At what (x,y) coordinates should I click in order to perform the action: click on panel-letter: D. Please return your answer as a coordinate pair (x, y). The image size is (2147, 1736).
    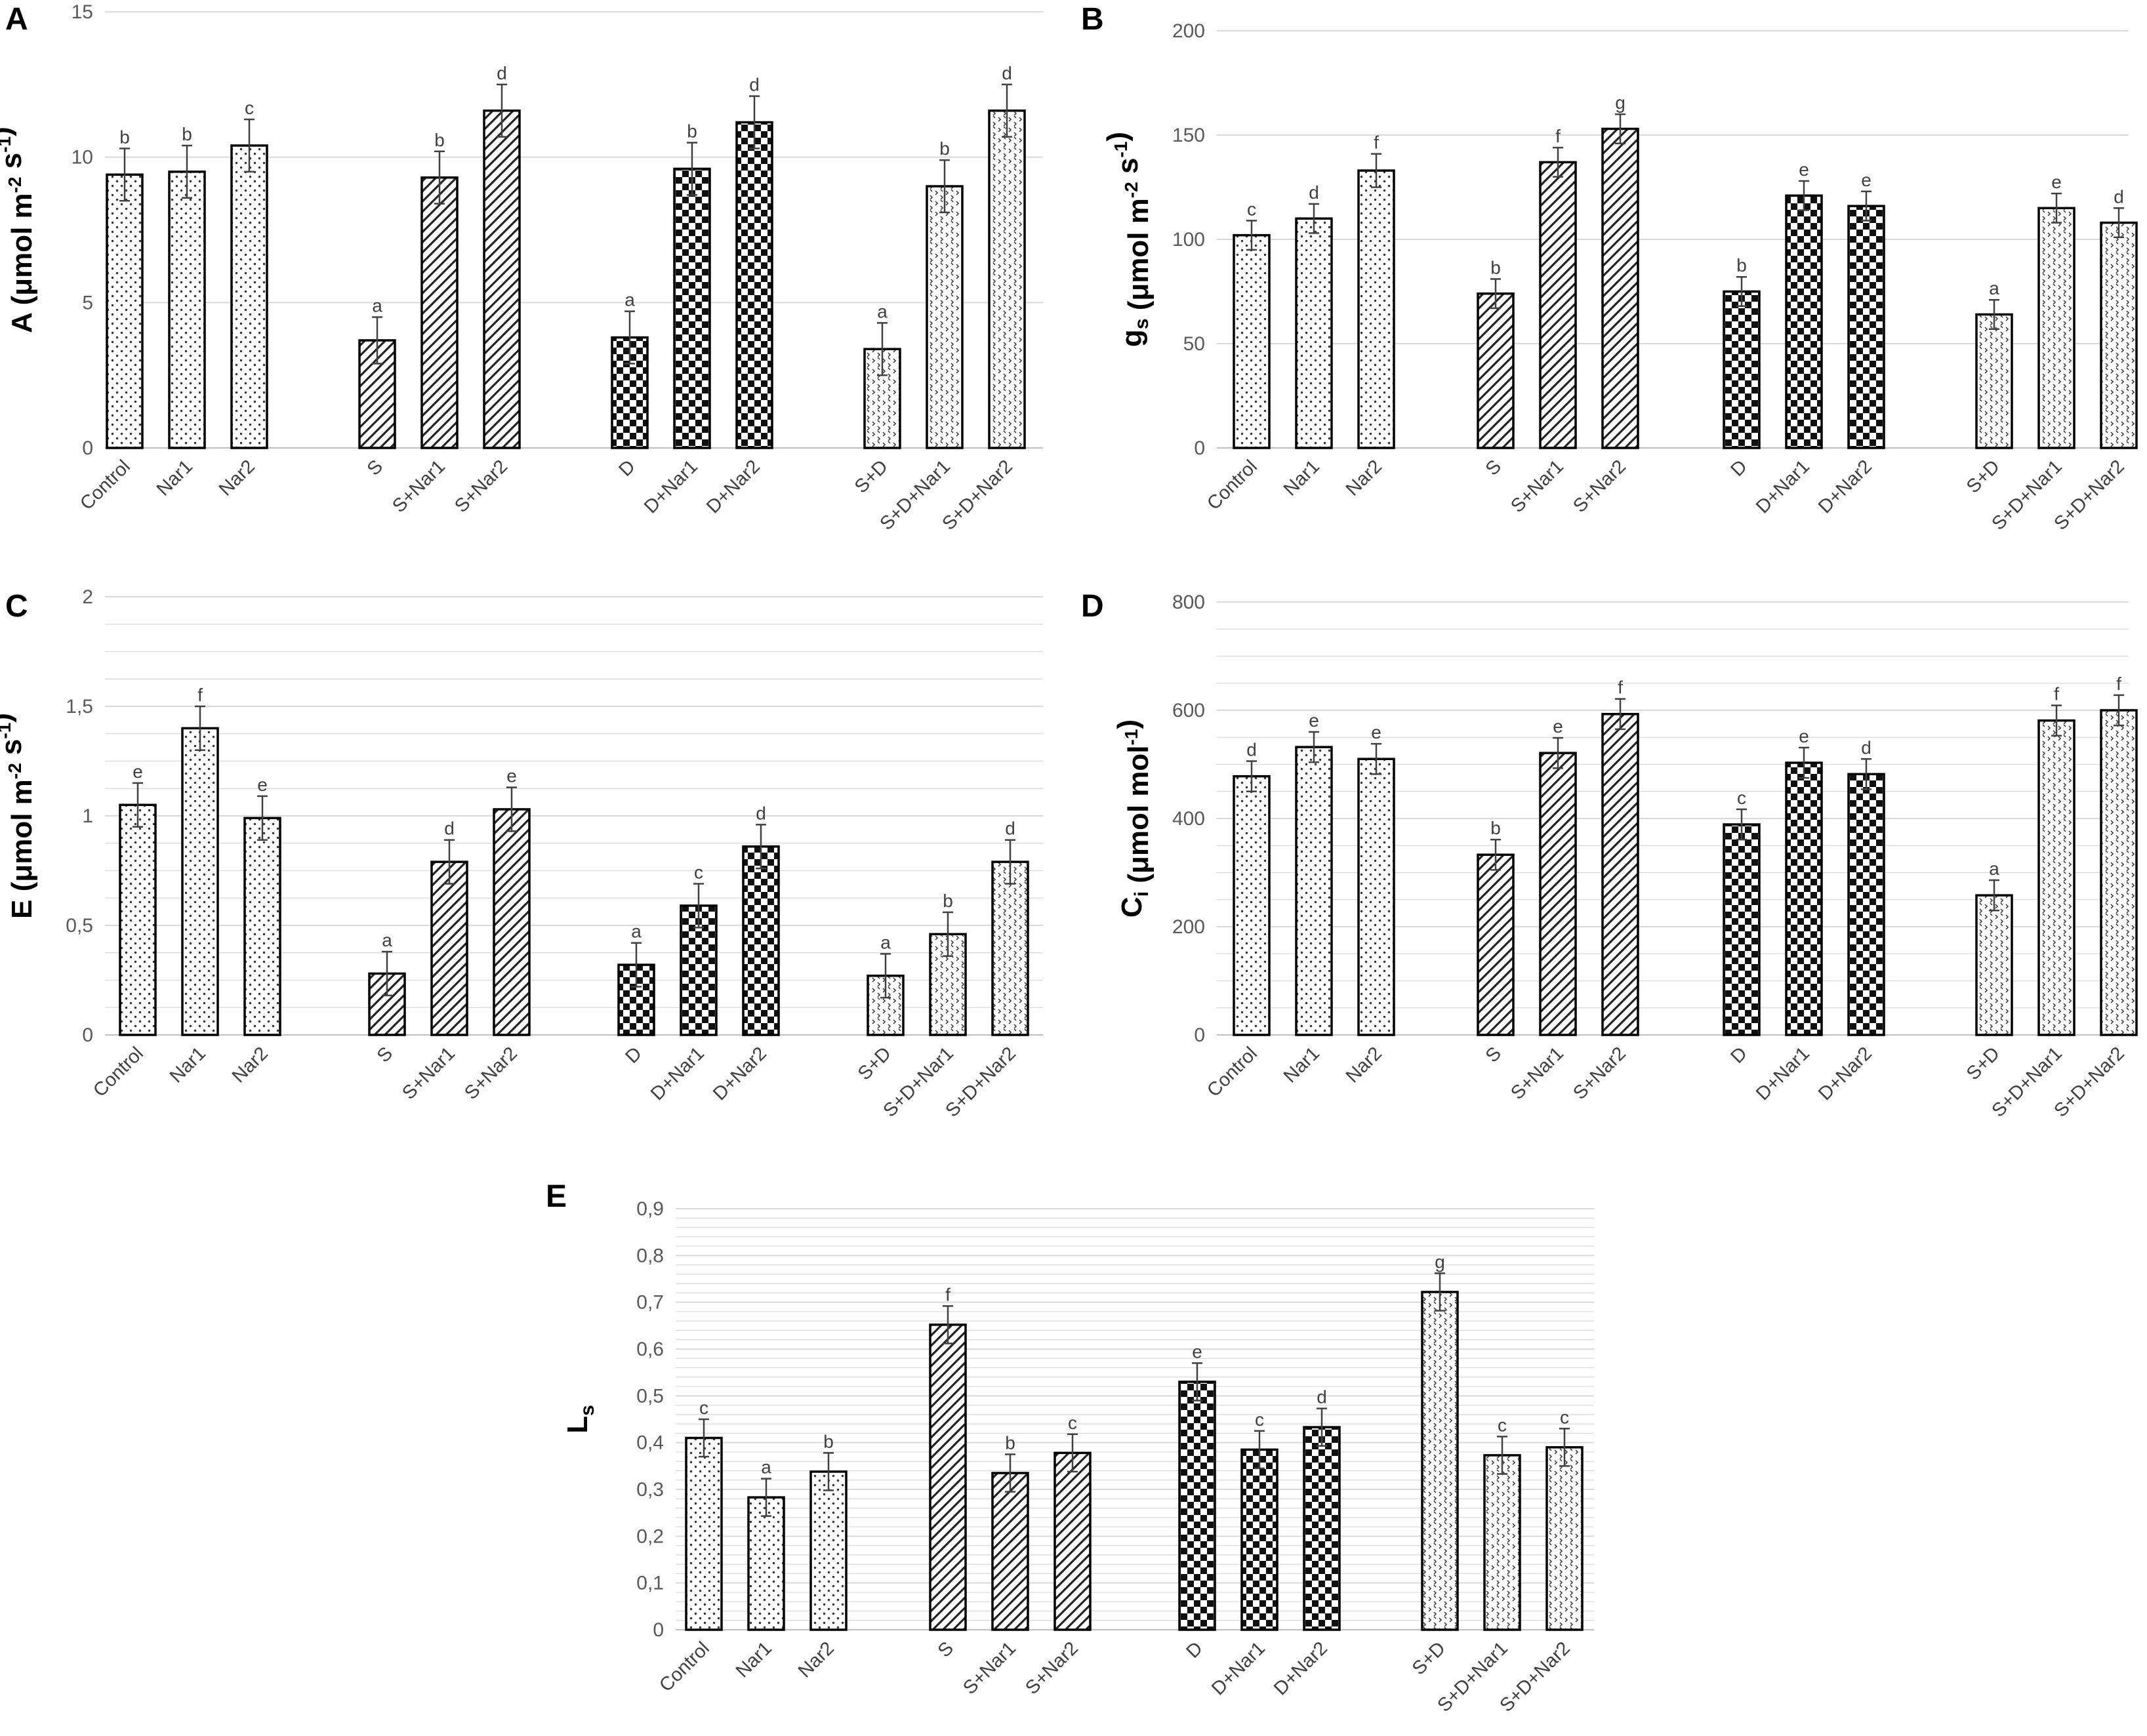
    Looking at the image, I should click on (1092, 606).